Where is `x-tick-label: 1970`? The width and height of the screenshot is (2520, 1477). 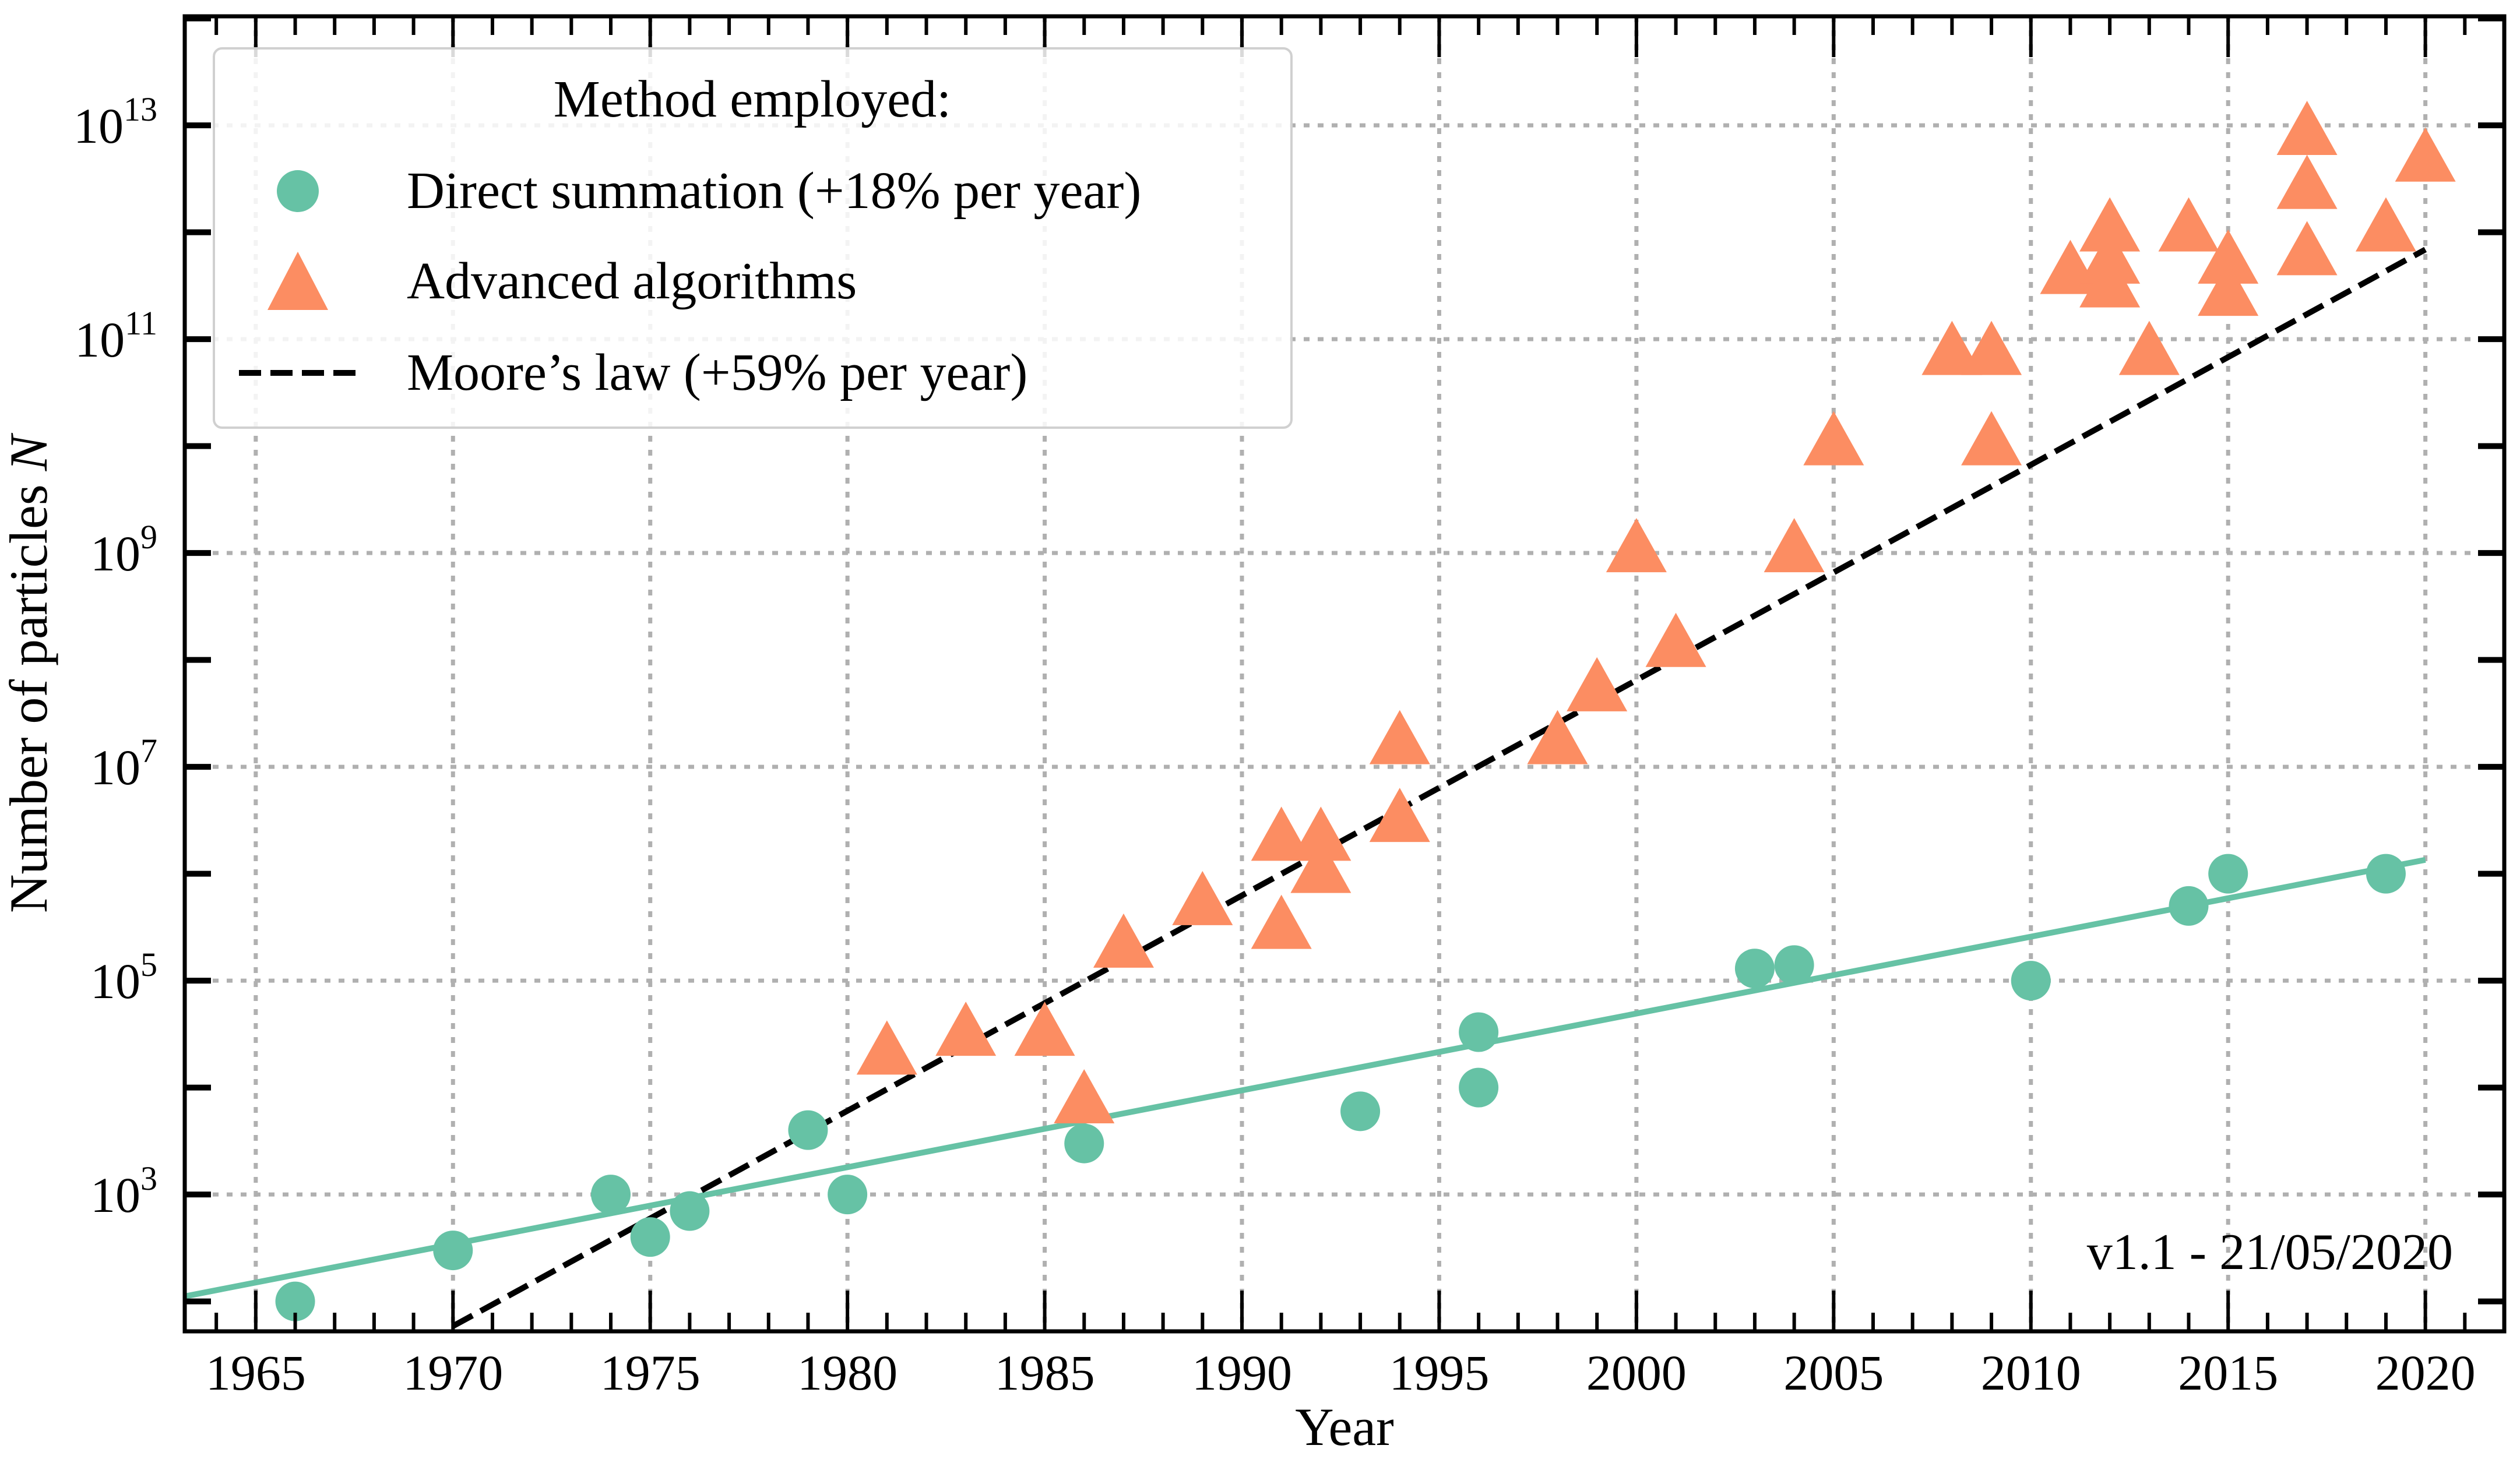
x-tick-label: 1970 is located at coordinates (453, 1373).